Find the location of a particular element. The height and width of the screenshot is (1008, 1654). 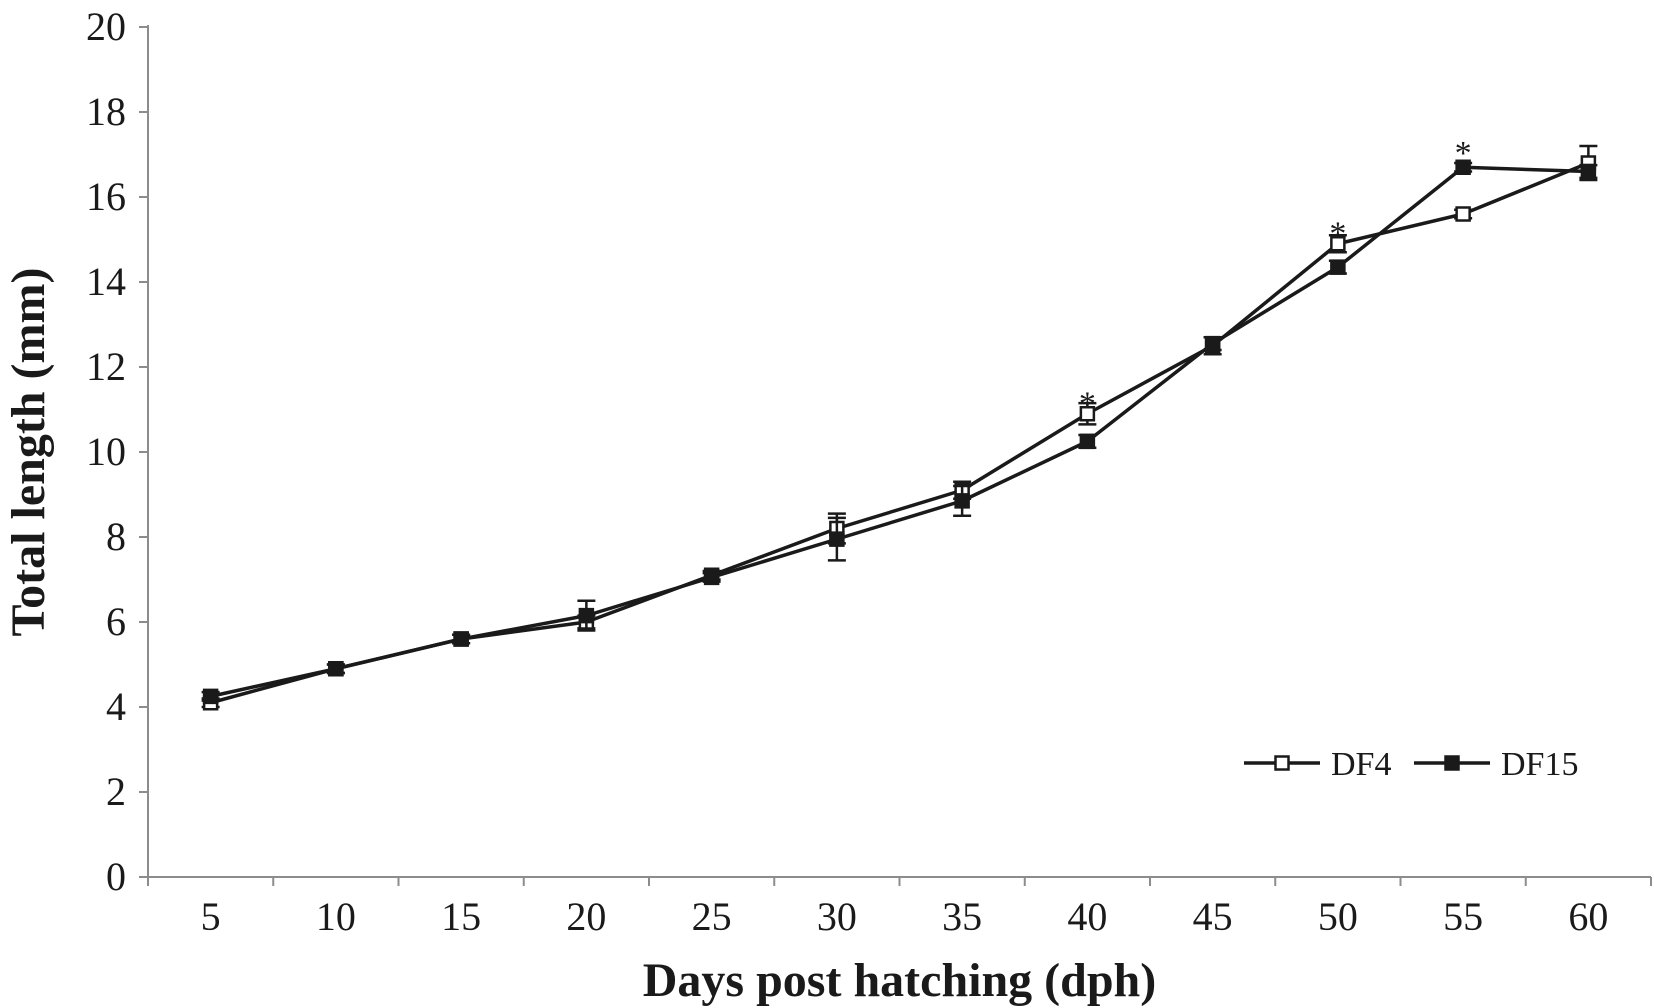

x-tick-label: 45 is located at coordinates (1213, 916).